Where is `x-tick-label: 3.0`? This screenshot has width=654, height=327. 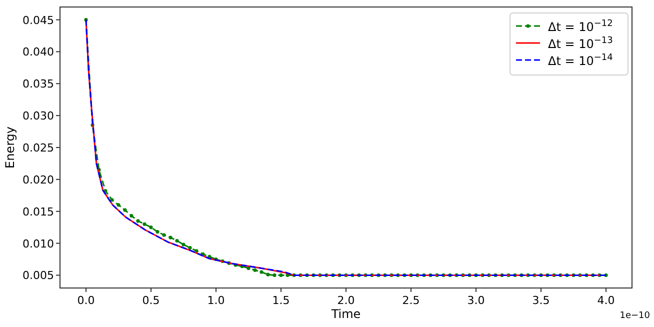 x-tick-label: 3.0 is located at coordinates (476, 300).